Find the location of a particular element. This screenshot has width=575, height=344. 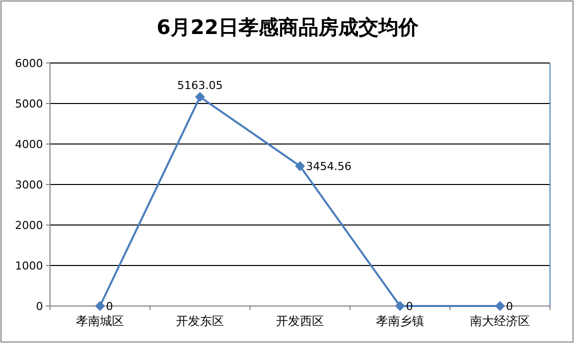

y-tick-label: 6000 is located at coordinates (29, 63).